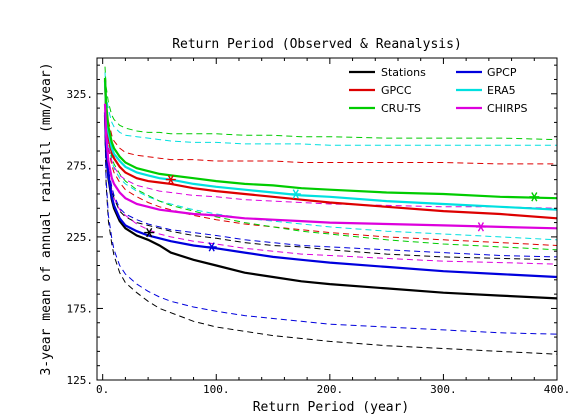 The width and height of the screenshot is (581, 419). Describe the element at coordinates (149, 232) in the screenshot. I see `stations-marker` at that location.